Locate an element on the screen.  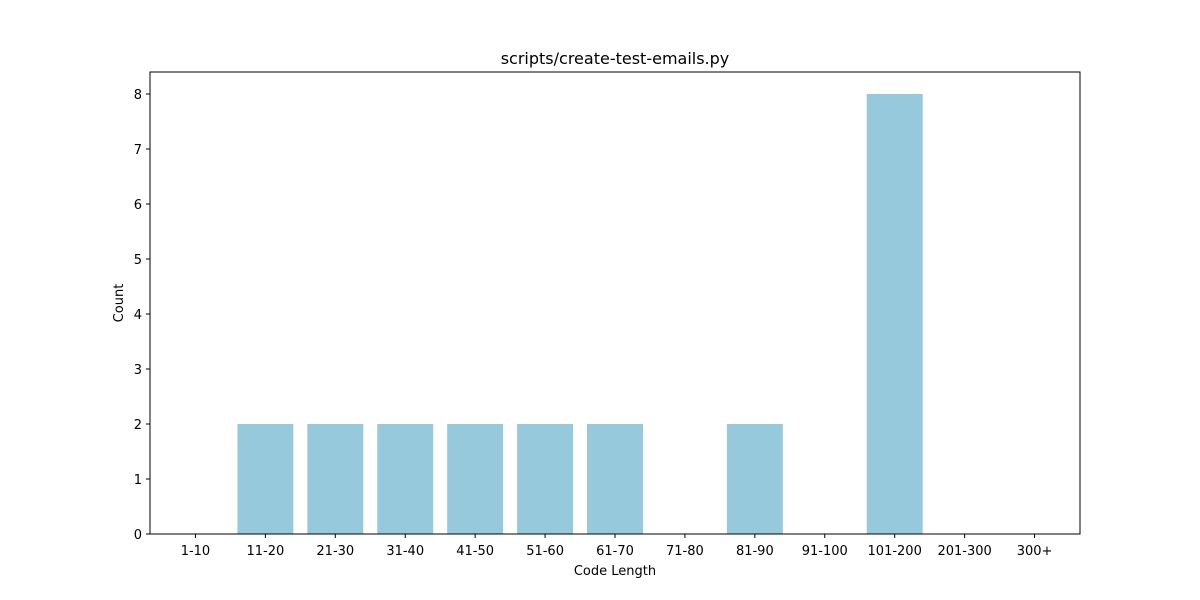
x-tick-label: 1-10 is located at coordinates (196, 551).